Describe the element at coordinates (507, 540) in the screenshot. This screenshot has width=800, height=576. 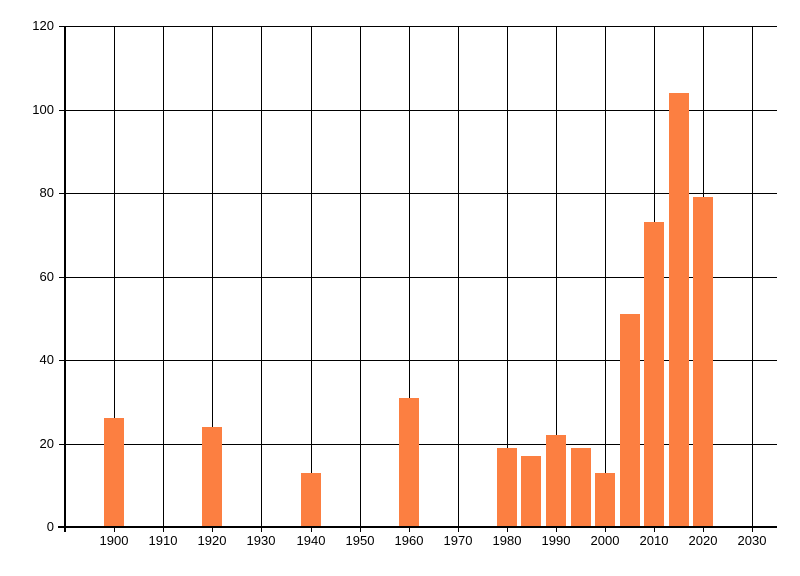
I see `x-tick-label: 1980` at that location.